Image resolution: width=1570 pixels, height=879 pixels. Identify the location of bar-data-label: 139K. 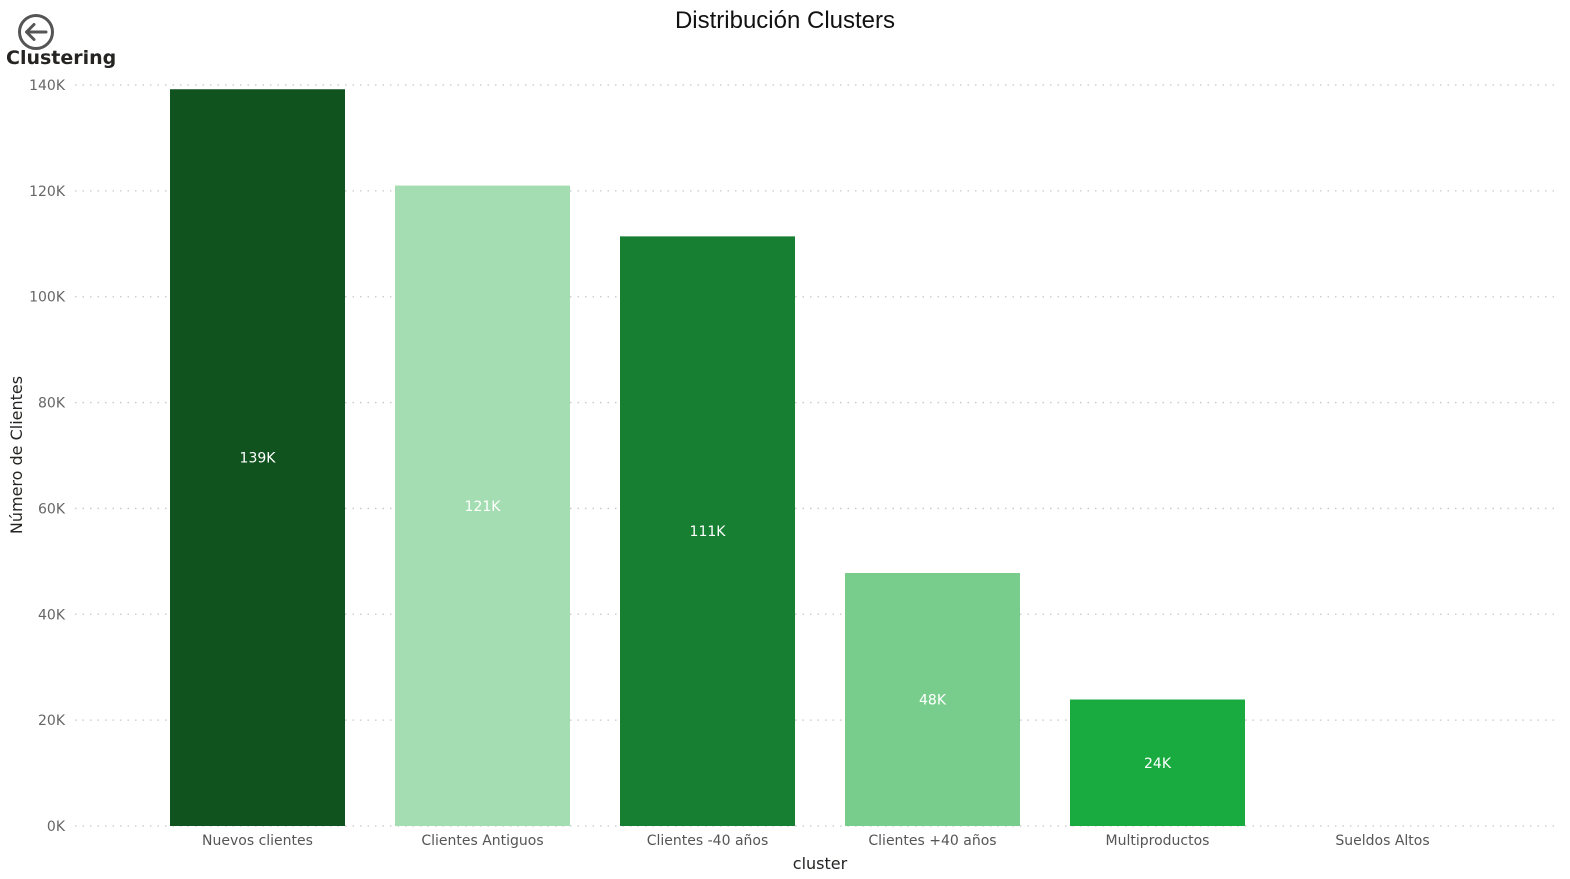
(258, 459).